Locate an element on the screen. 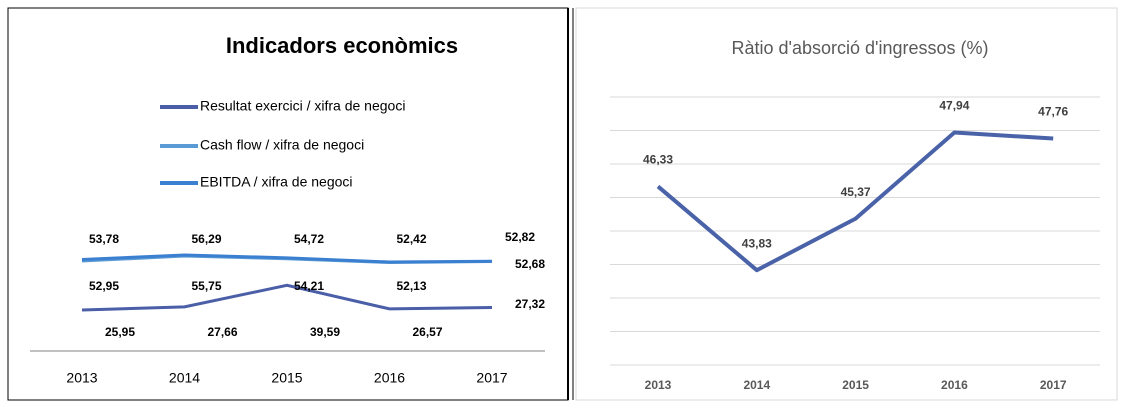 Image resolution: width=1127 pixels, height=410 pixels. data-label: 53,78 is located at coordinates (104, 239).